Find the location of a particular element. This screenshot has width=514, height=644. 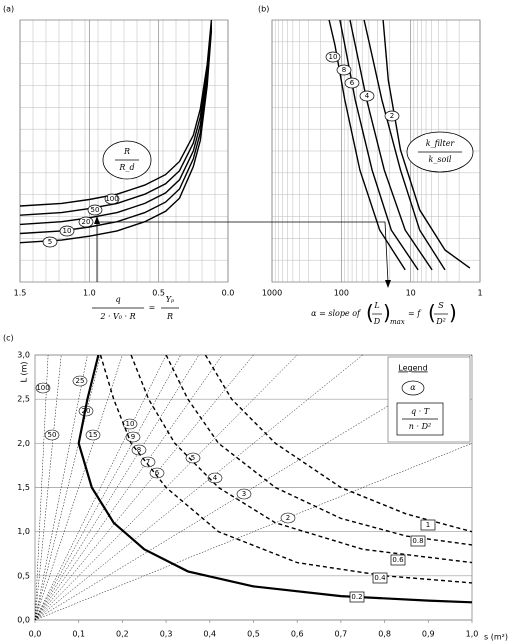

series-label: 0.4 is located at coordinates (380, 578).